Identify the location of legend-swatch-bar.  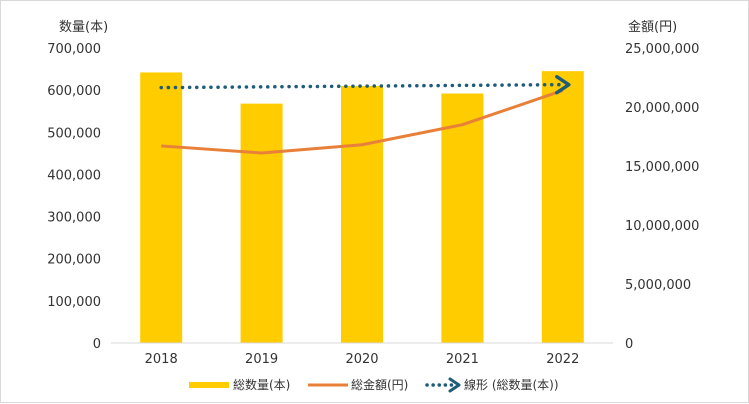
(209, 385).